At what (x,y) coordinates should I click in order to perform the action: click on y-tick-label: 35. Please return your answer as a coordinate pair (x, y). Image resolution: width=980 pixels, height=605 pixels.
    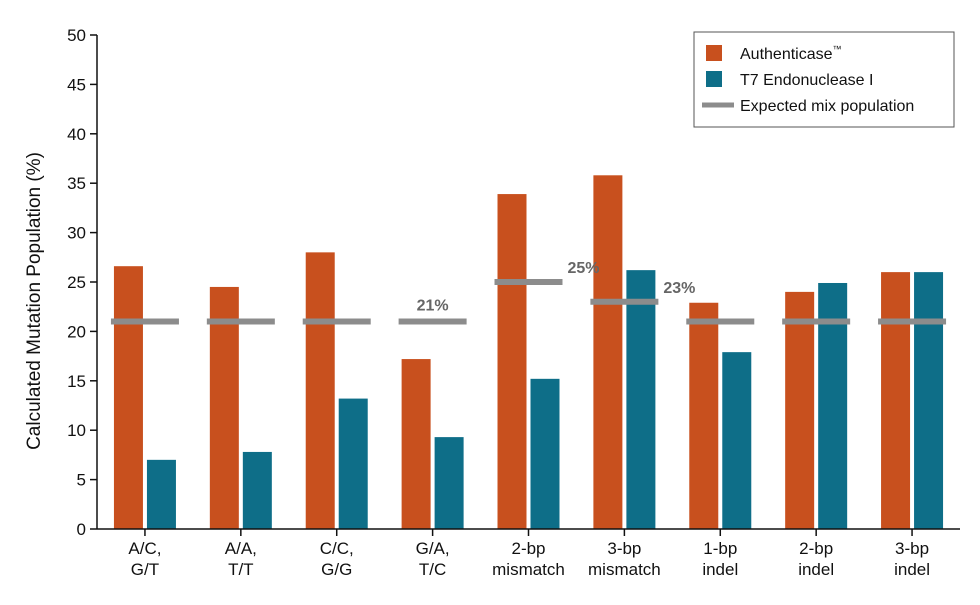
    Looking at the image, I should click on (76, 183).